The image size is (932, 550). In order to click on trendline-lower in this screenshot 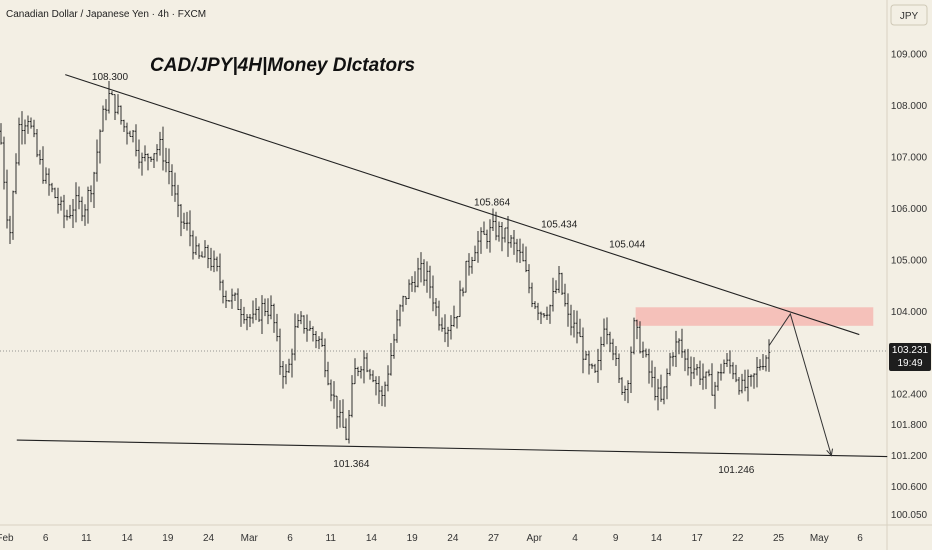, I will do `click(452, 448)`.